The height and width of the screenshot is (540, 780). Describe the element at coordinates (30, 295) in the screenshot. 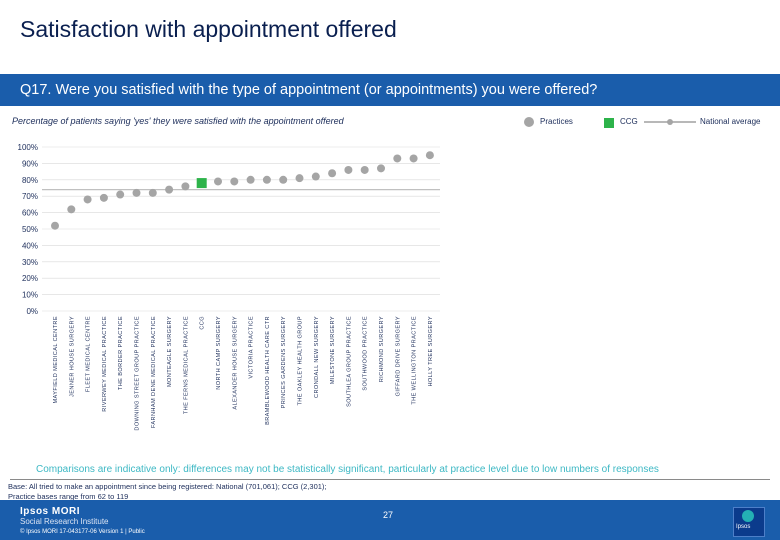

I see `y-tick-label: 10%` at that location.